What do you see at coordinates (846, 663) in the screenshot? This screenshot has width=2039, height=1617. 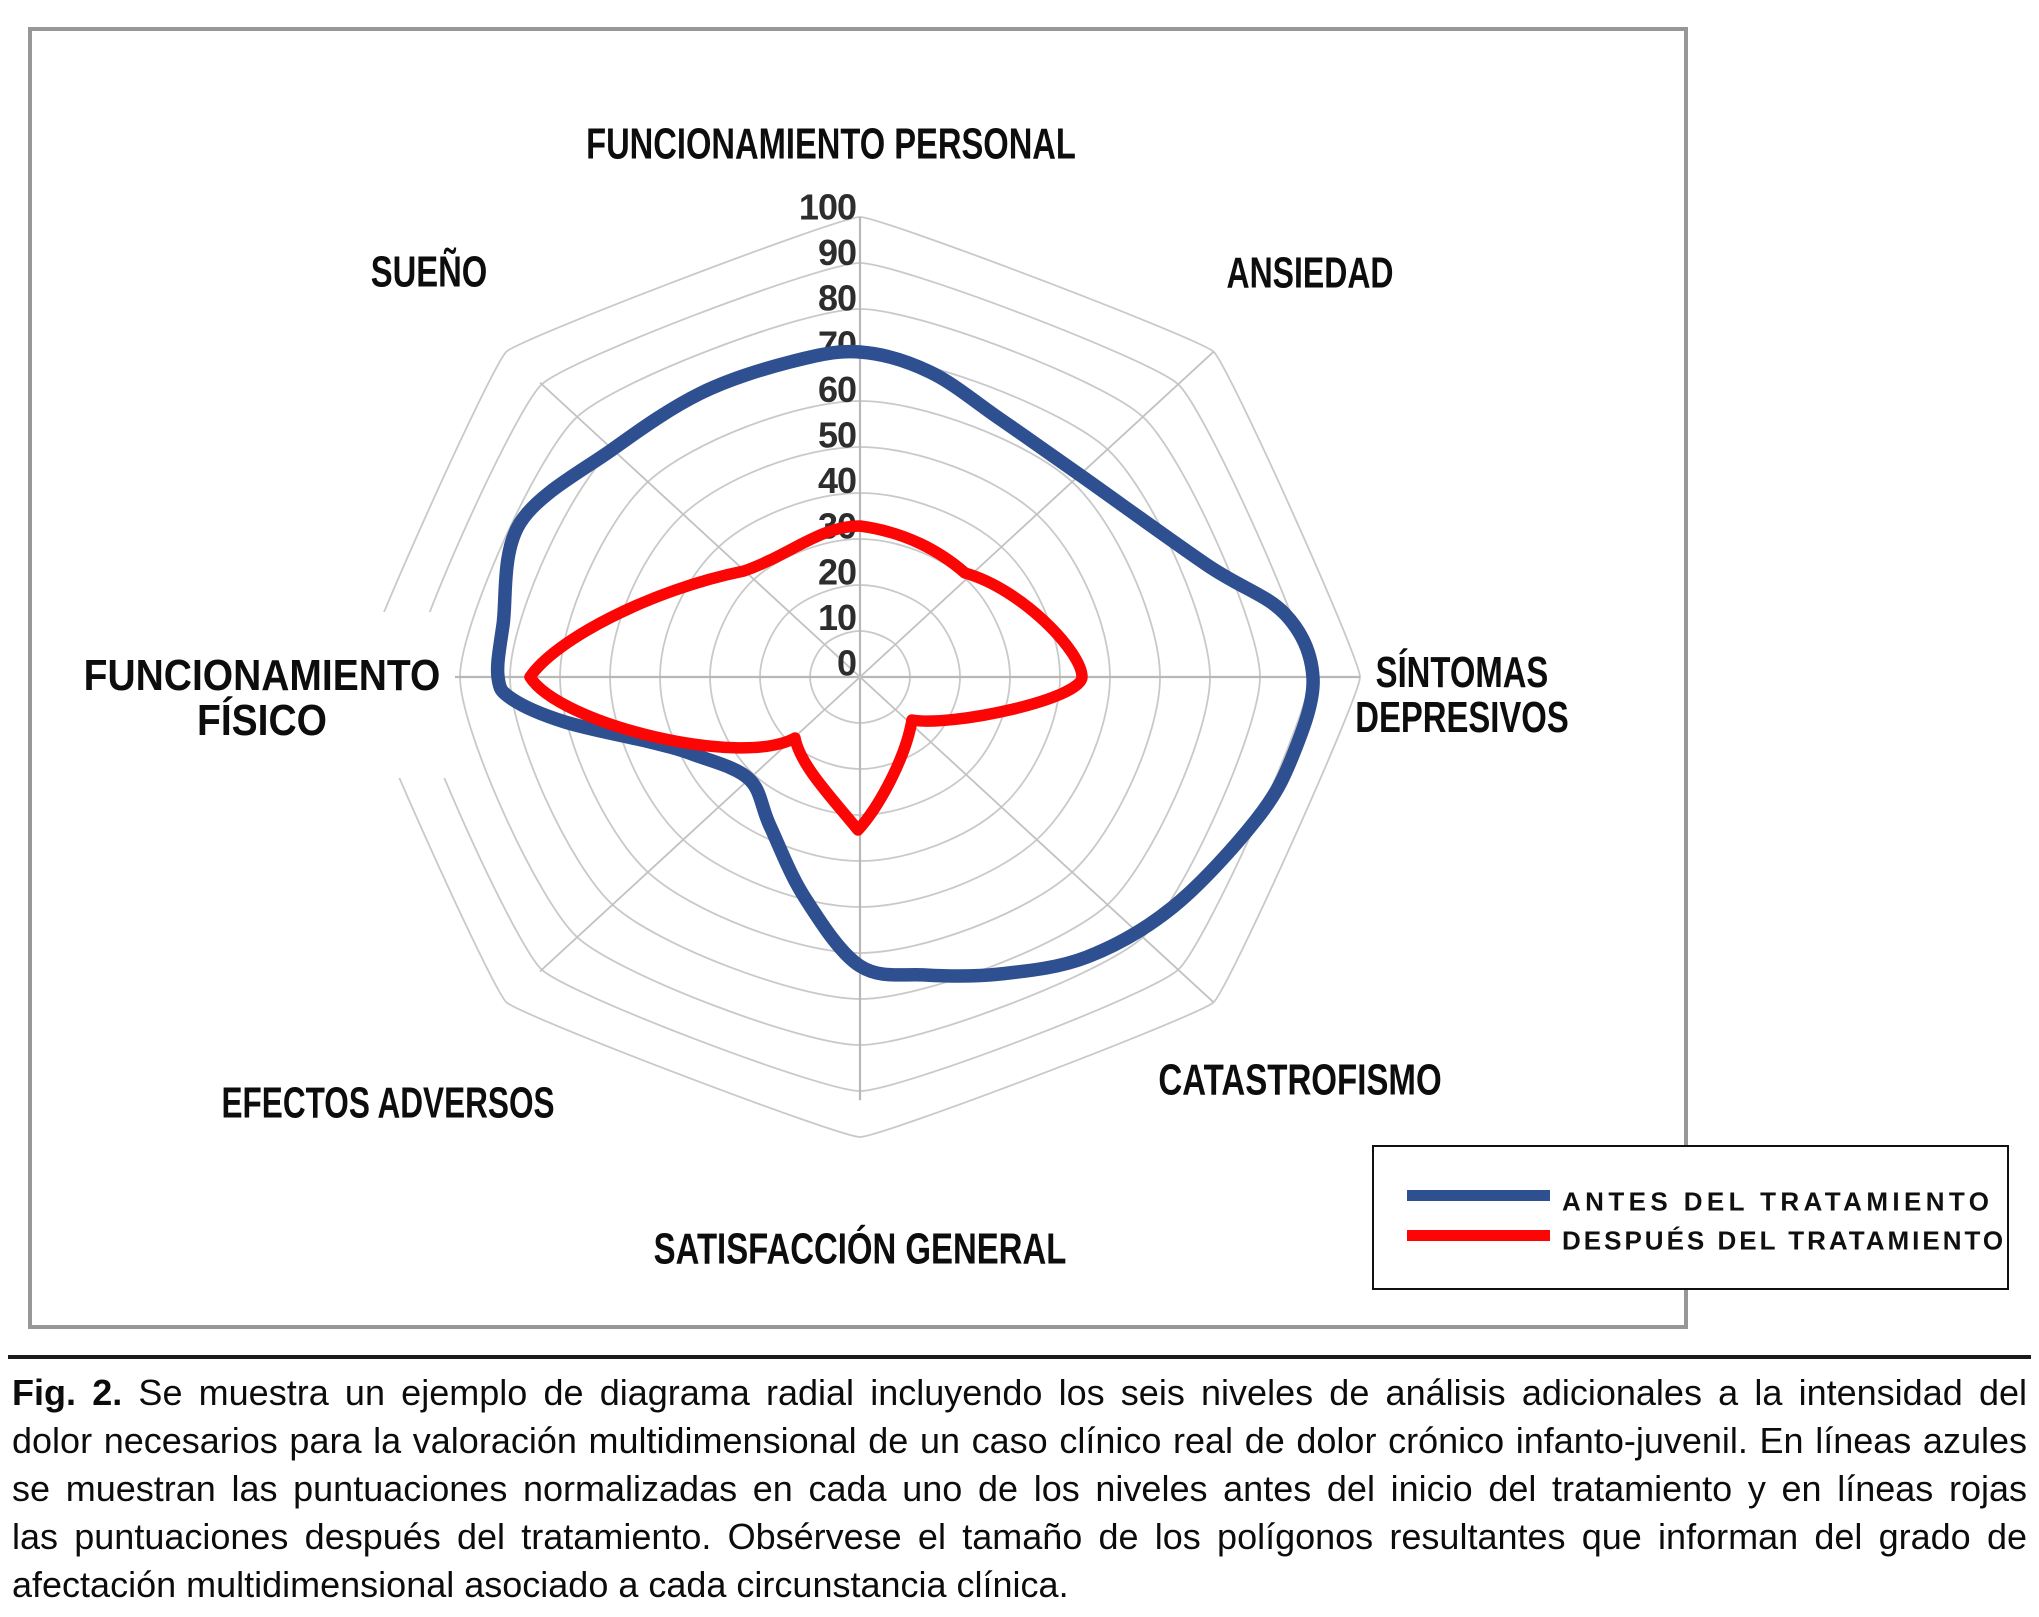 I see `svg-text: 0` at bounding box center [846, 663].